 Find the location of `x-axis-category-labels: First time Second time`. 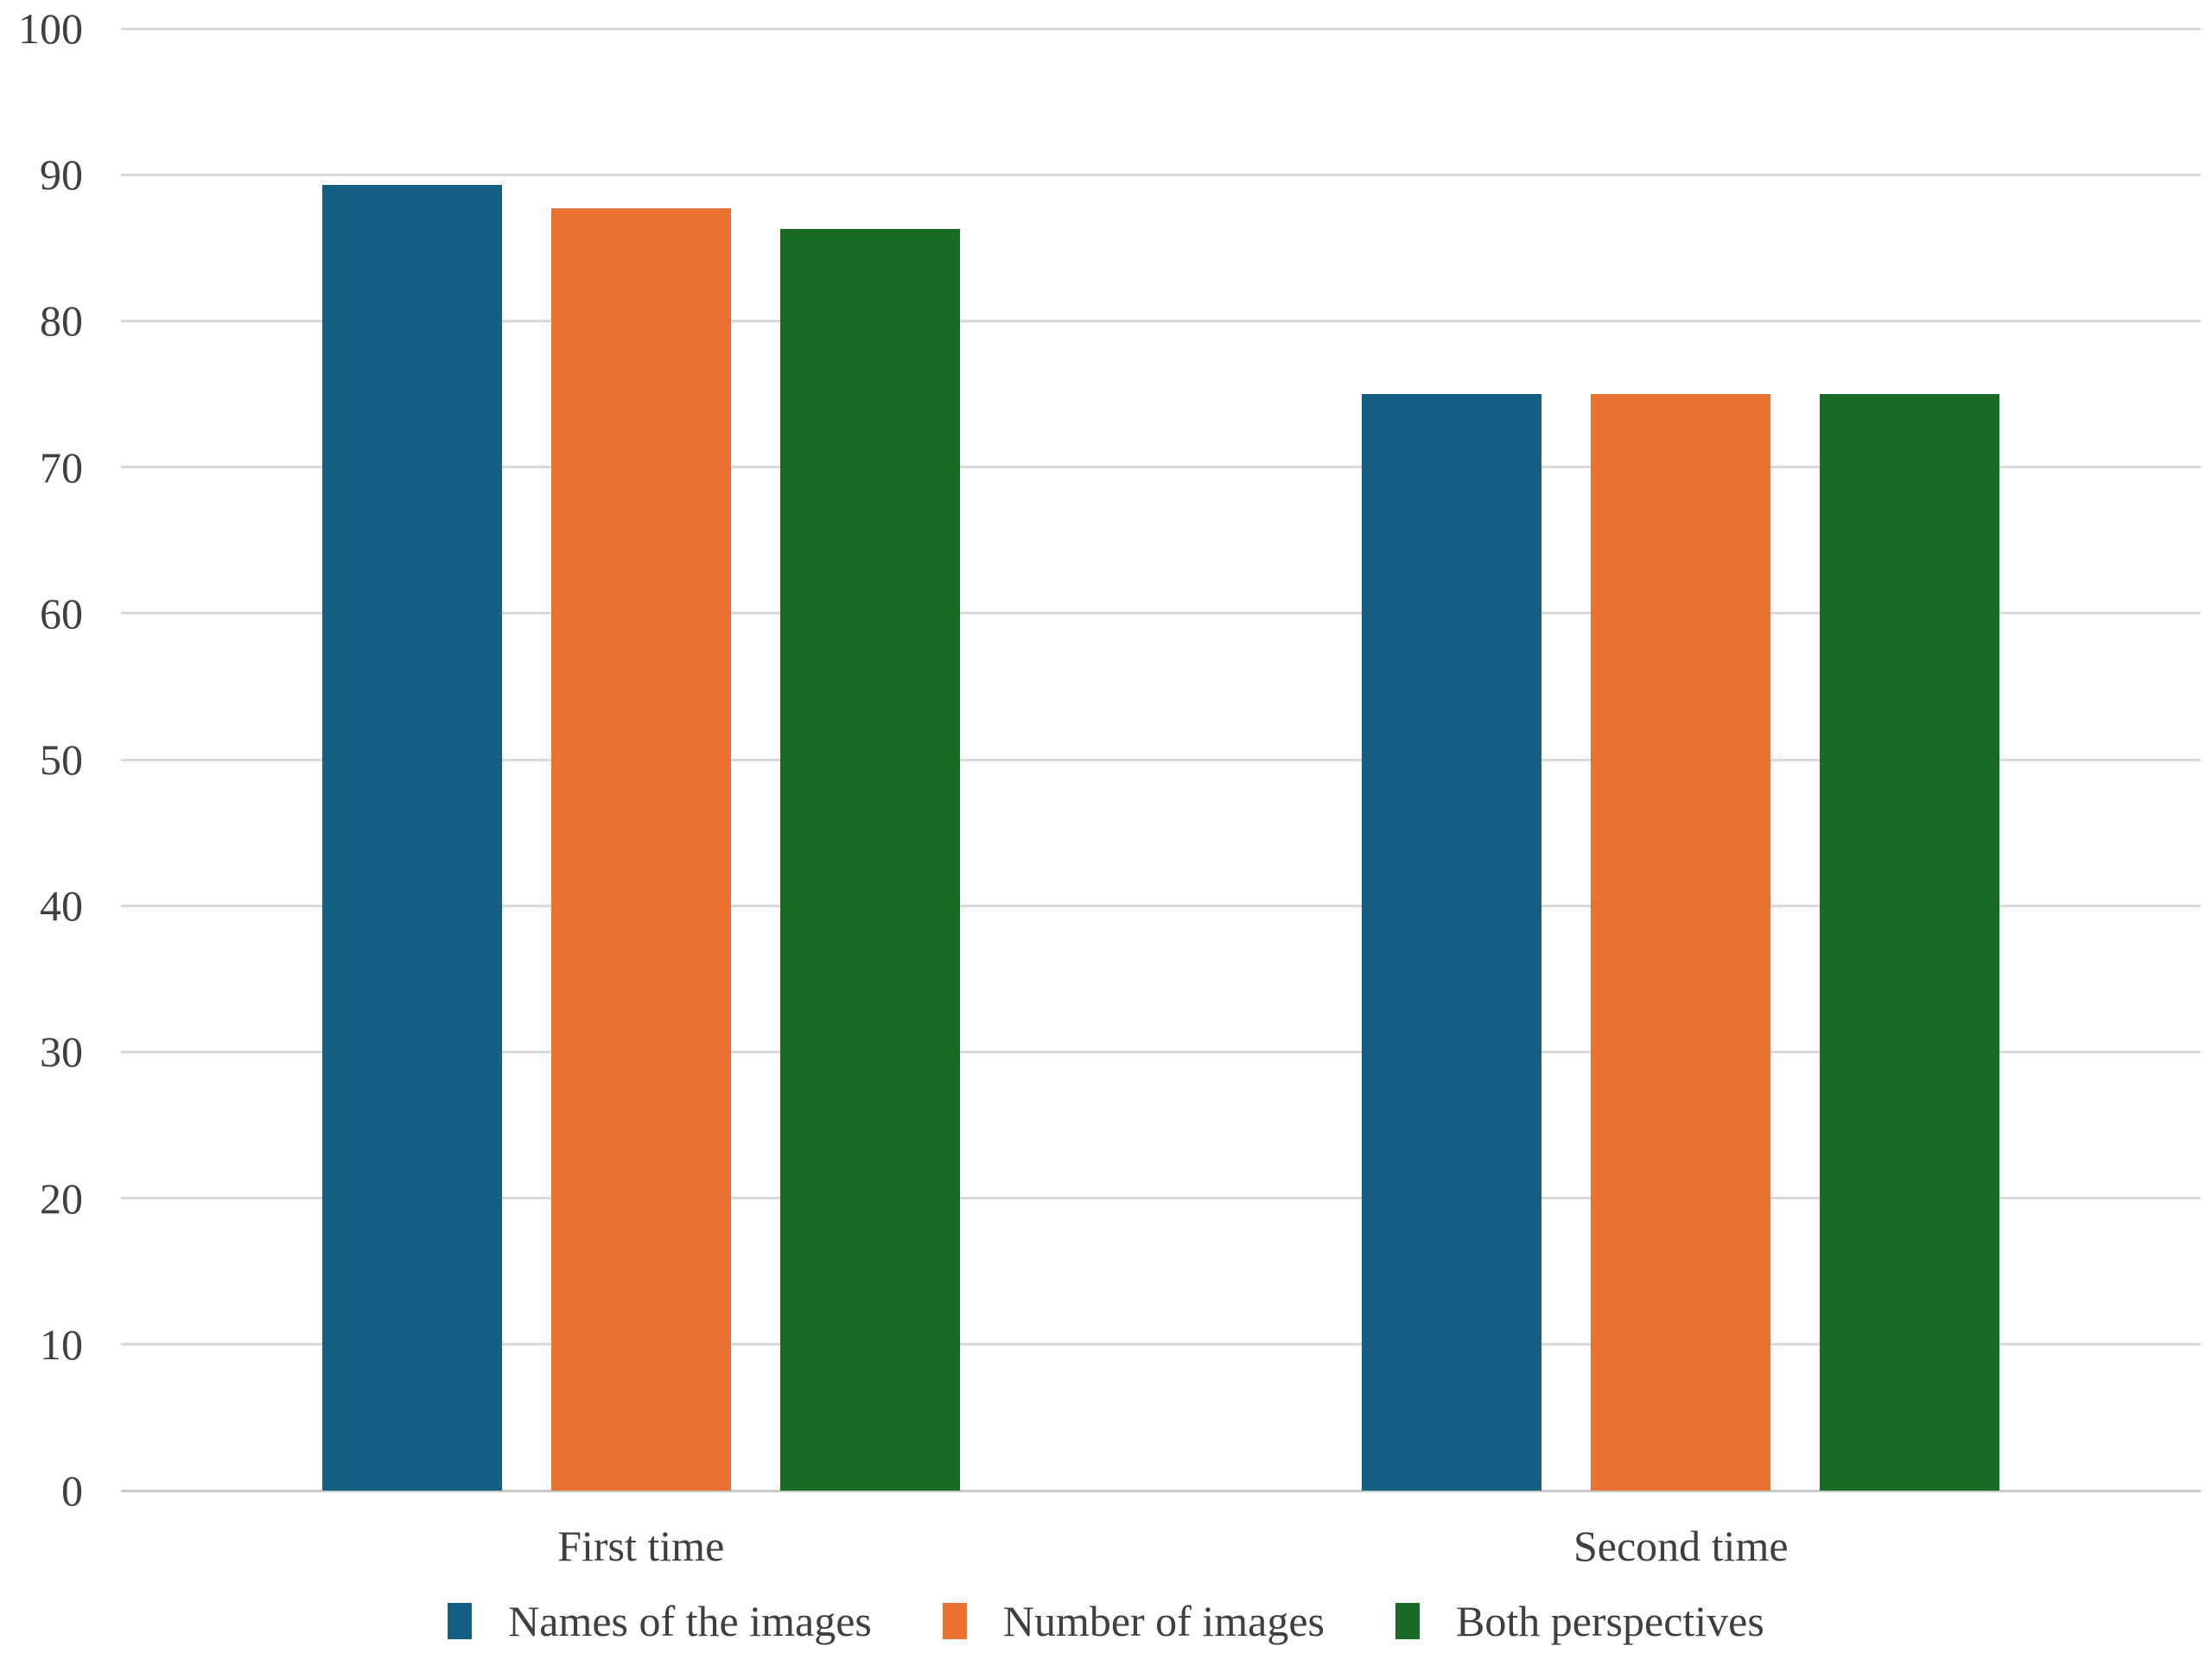

x-axis-category-labels: First time Second time is located at coordinates (1161, 1546).